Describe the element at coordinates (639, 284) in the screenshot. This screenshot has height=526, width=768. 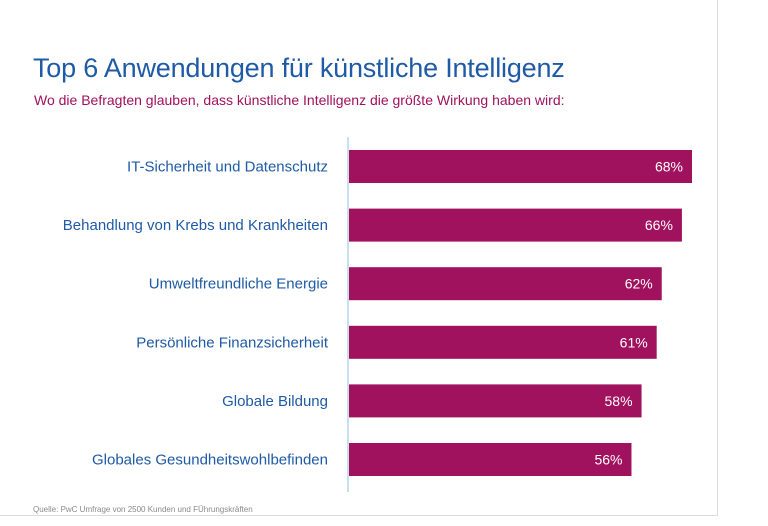
I see `value-label: 62%` at that location.